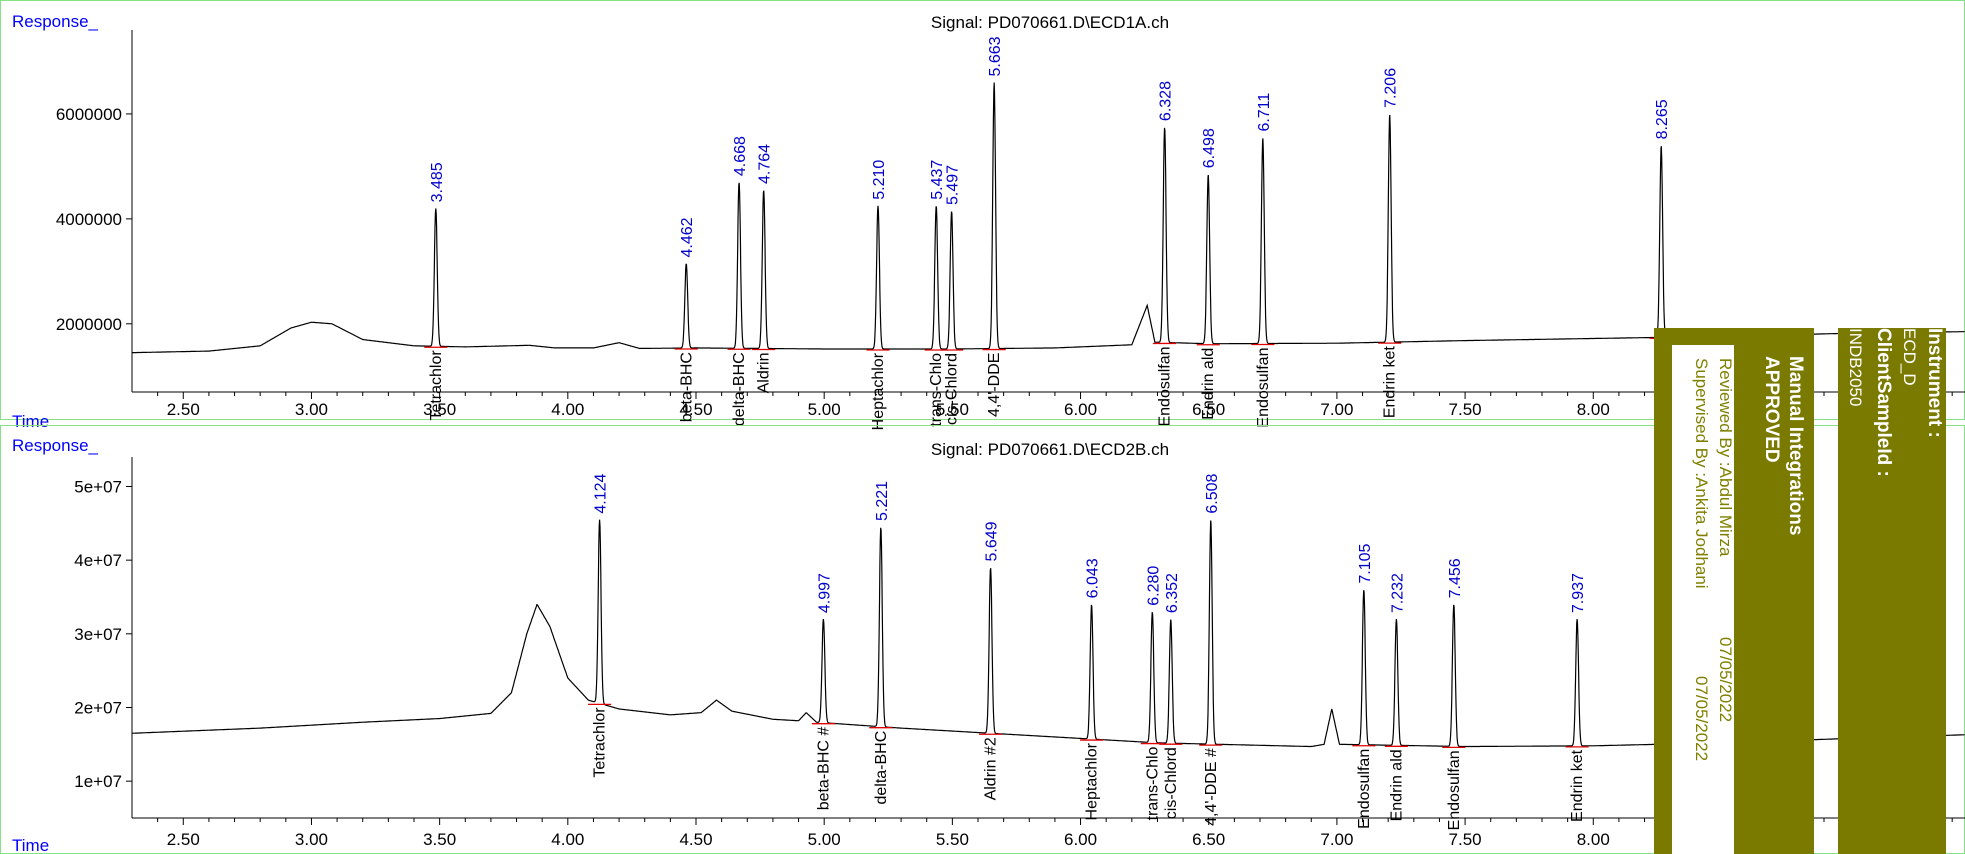 This screenshot has width=1965, height=854. What do you see at coordinates (991, 660) in the screenshot?
I see `peak-5.649: 5.649 Aldrin #2` at bounding box center [991, 660].